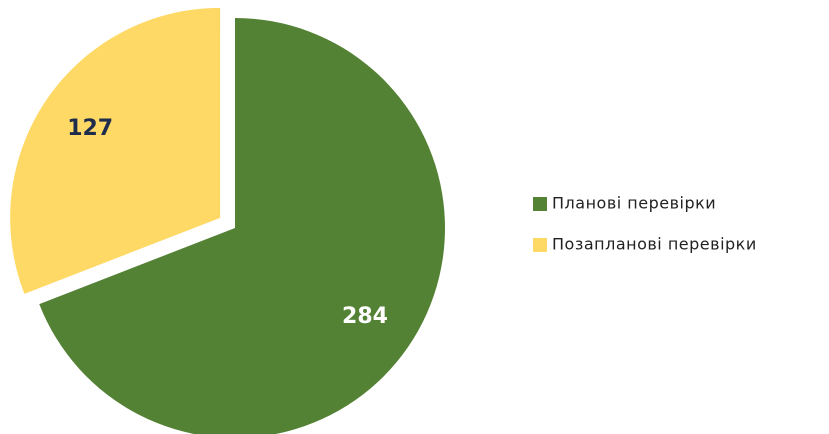  I want to click on data-label: 127, so click(90, 128).